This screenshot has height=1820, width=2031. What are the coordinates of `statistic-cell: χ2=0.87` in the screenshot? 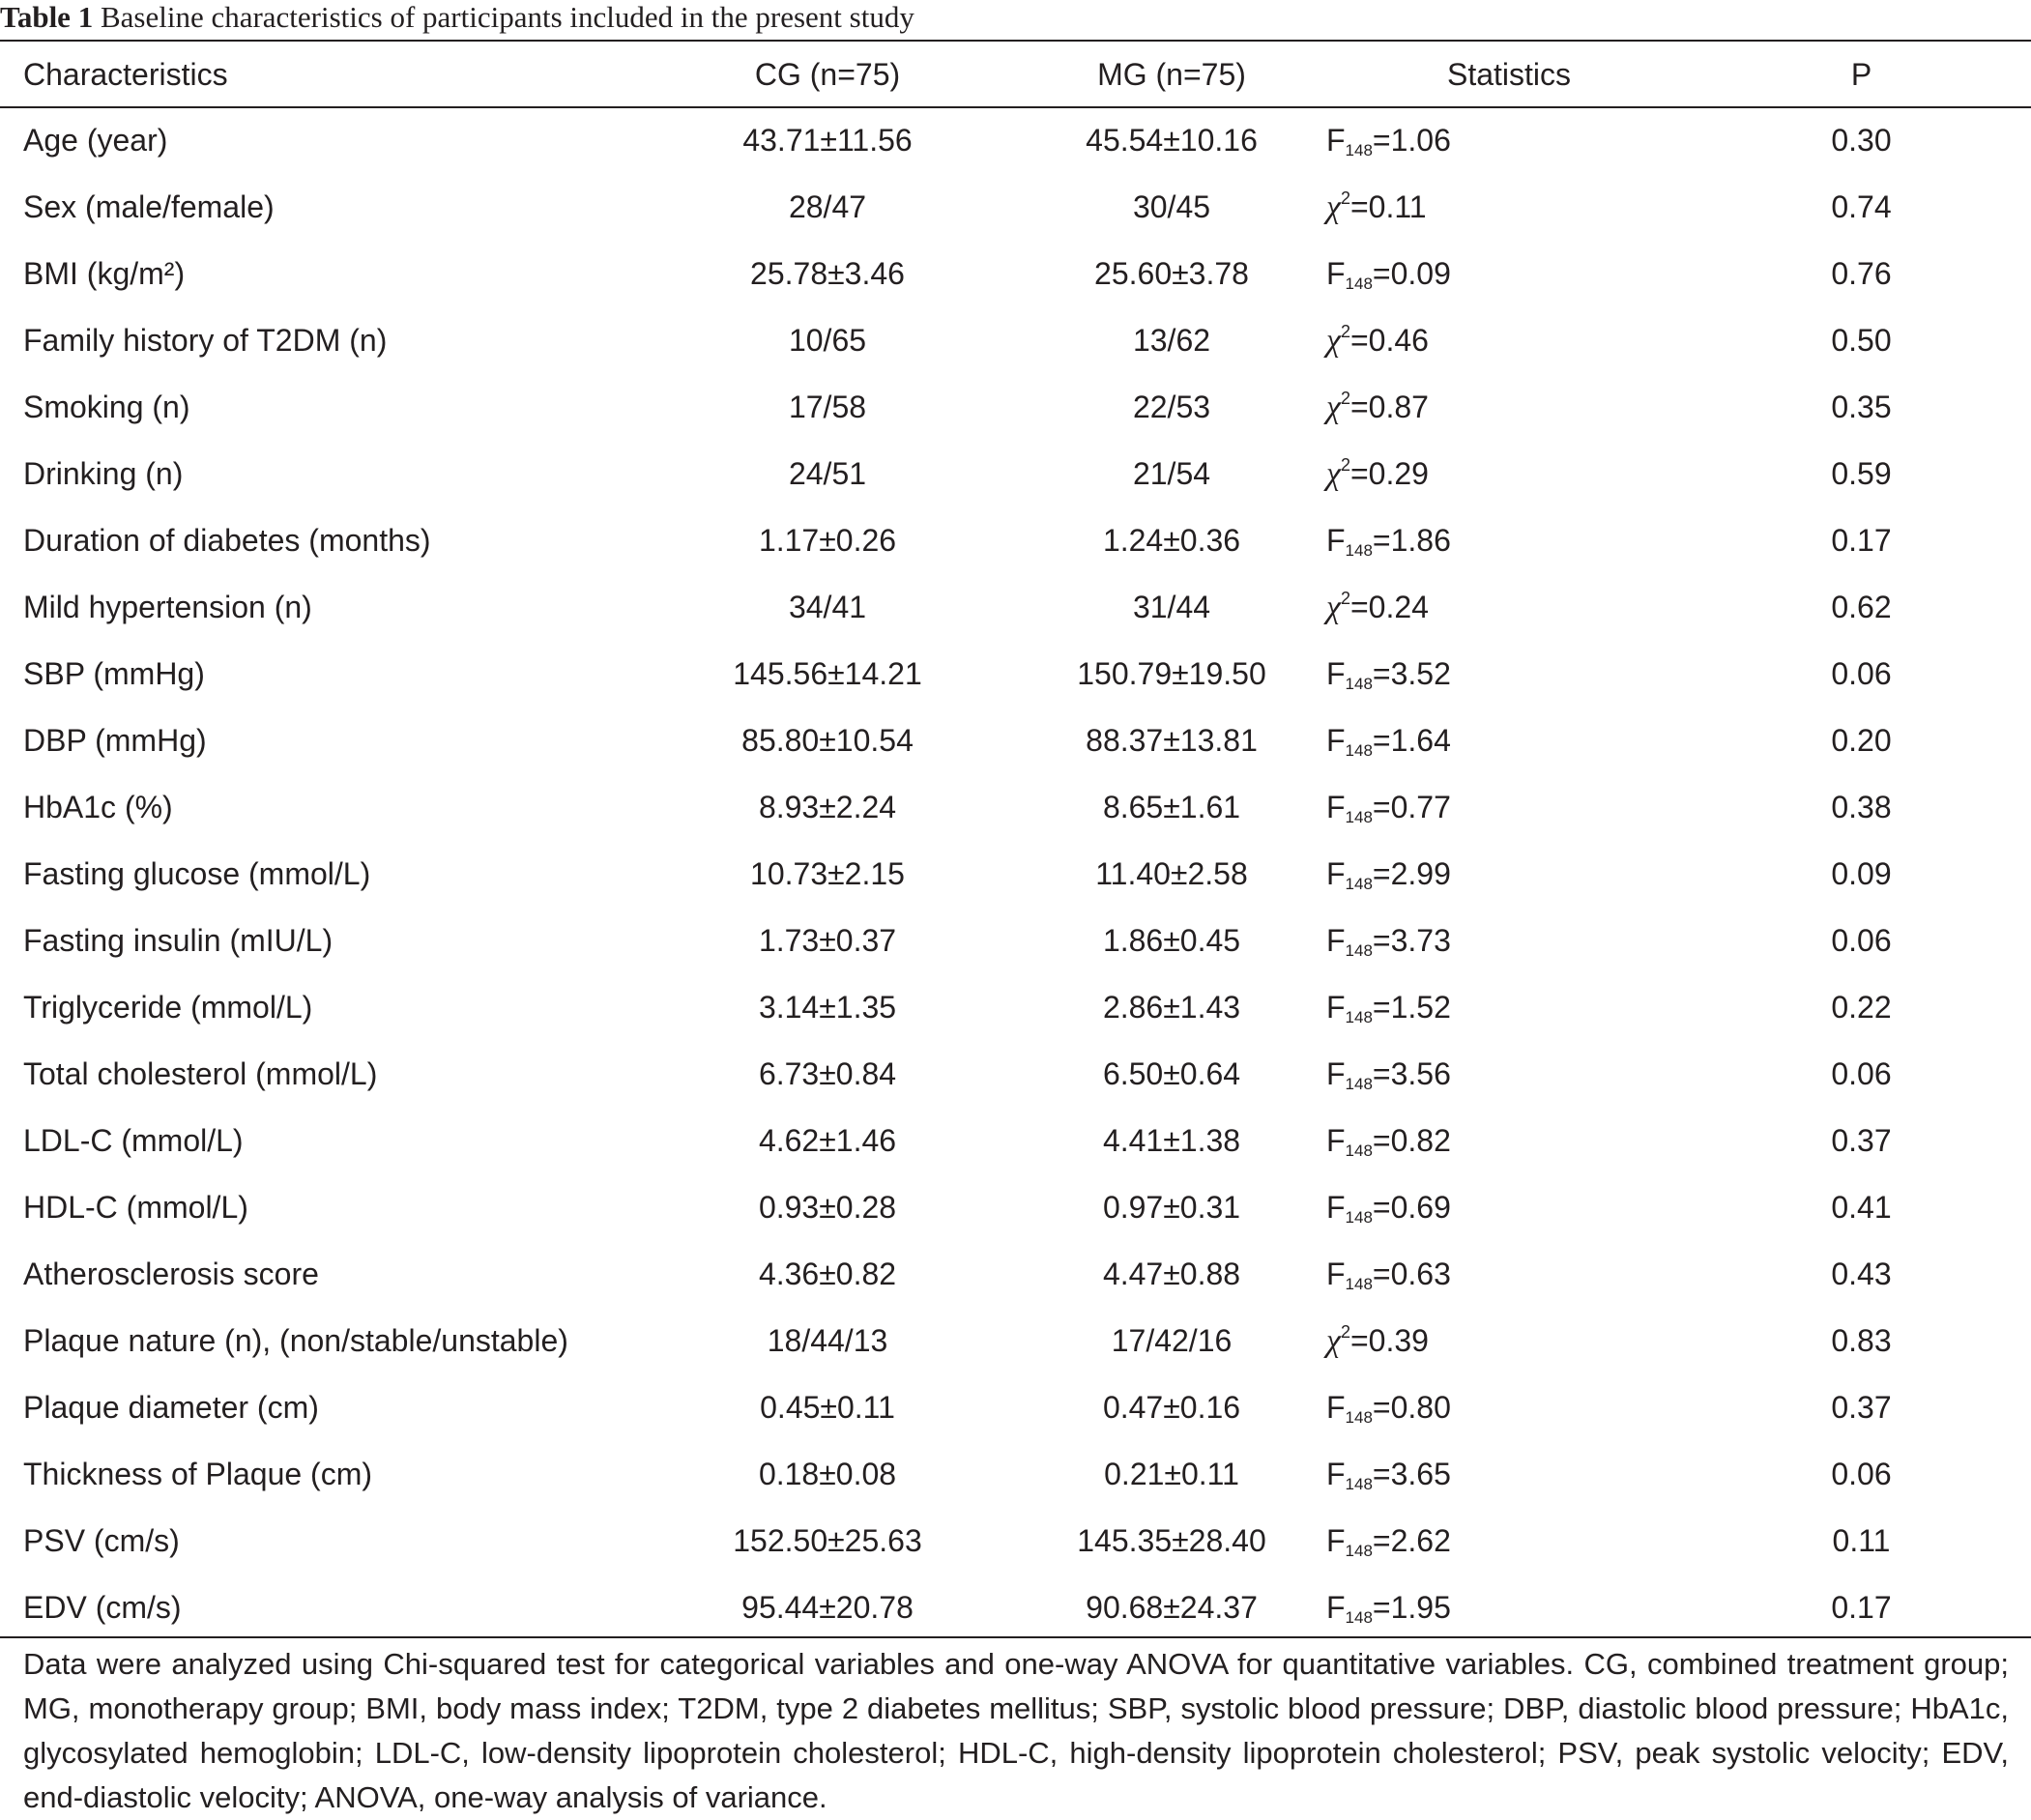 It's located at (1509, 408).